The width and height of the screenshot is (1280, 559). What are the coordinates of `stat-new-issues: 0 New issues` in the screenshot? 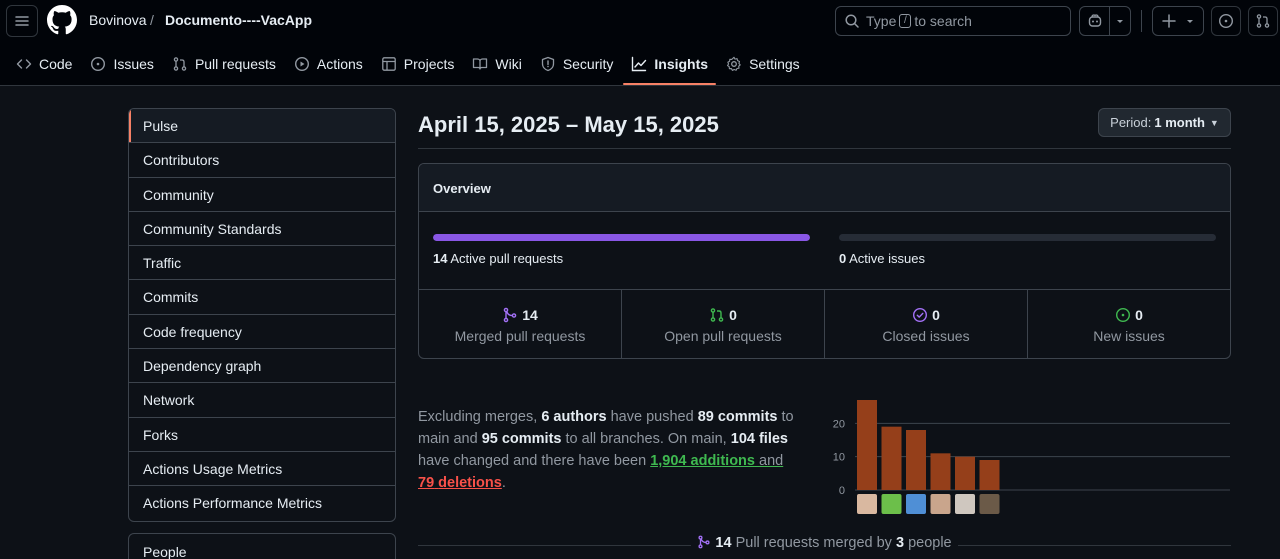 It's located at (1129, 324).